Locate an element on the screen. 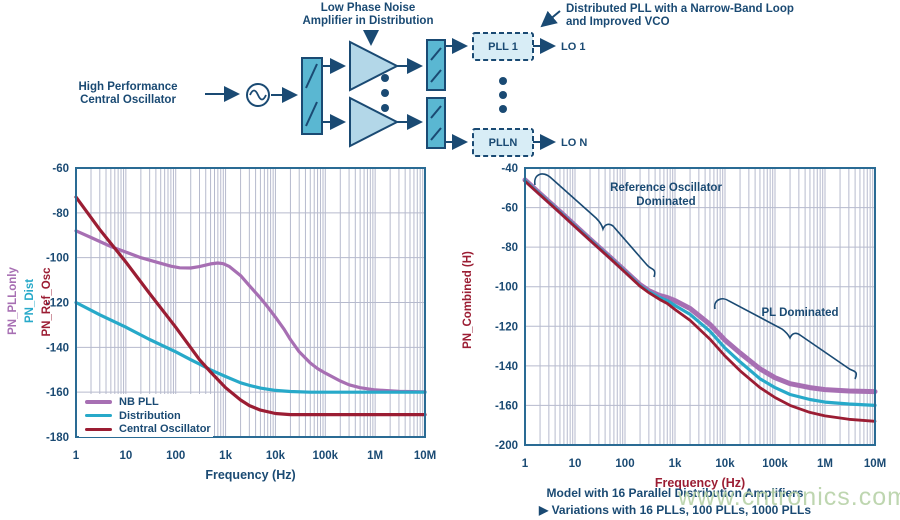  legend-swatch-central-oscillator is located at coordinates (98, 429).